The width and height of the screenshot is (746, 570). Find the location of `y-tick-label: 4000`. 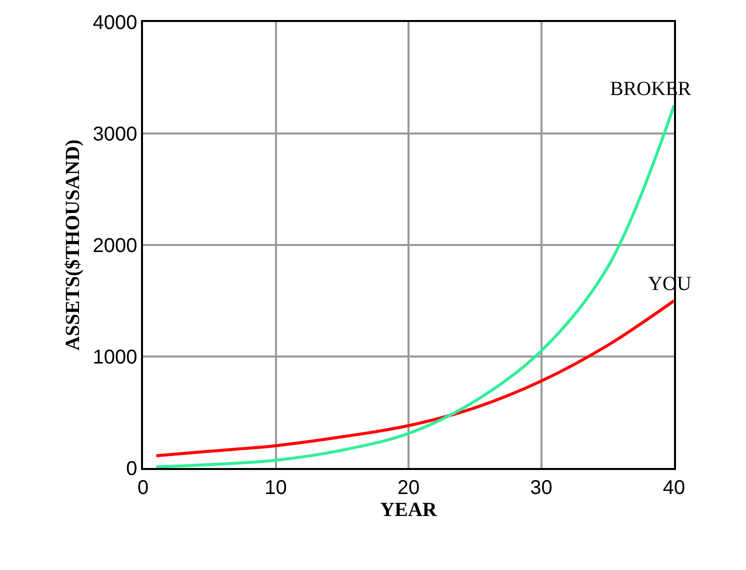

y-tick-label: 4000 is located at coordinates (115, 23).